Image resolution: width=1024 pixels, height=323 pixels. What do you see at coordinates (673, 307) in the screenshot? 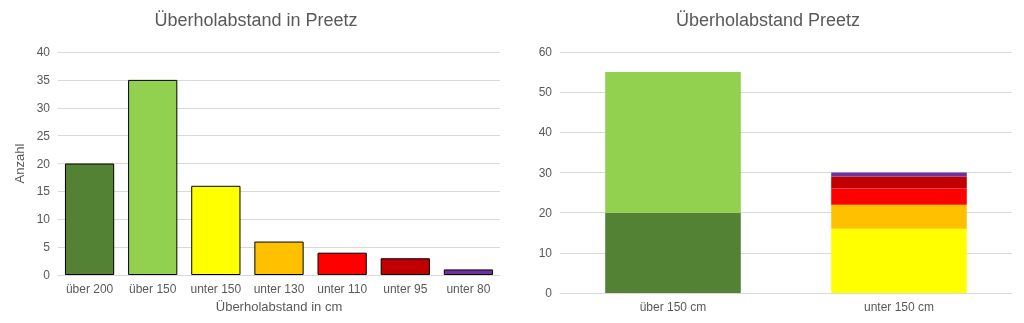
I see `x-tick-label: über 150 cm` at bounding box center [673, 307].